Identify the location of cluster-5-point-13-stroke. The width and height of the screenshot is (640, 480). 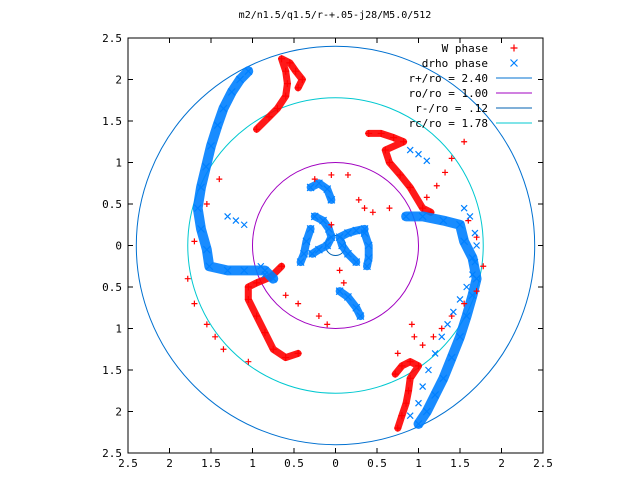
(422, 216).